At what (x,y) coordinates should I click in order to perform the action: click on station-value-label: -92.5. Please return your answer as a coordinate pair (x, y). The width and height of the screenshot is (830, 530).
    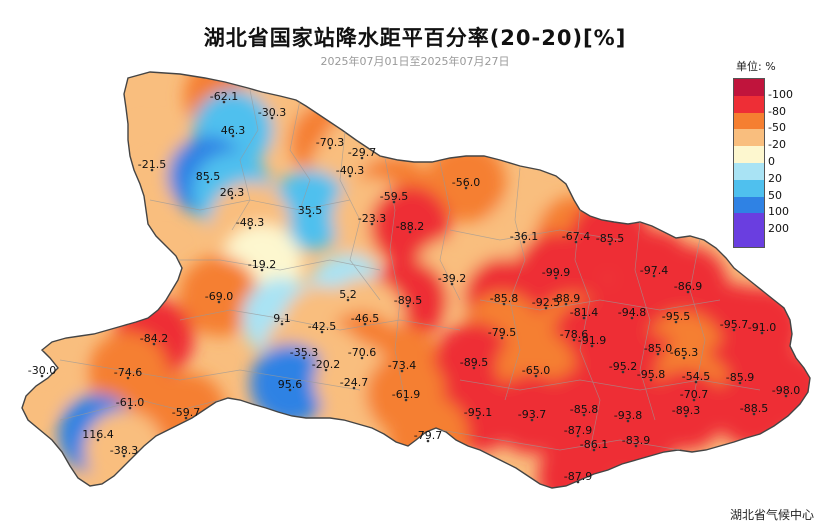
    Looking at the image, I should click on (546, 302).